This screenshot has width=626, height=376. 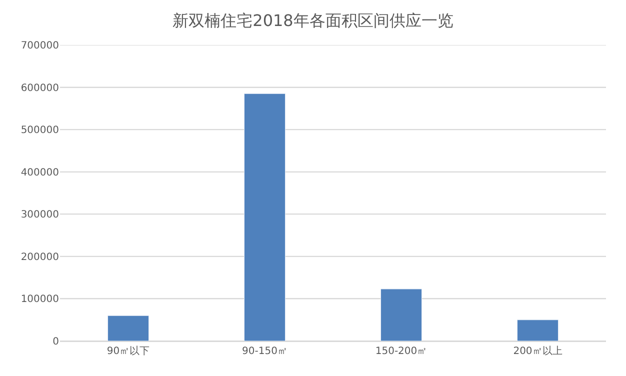 I want to click on y-tick-label: 400000, so click(x=39, y=172).